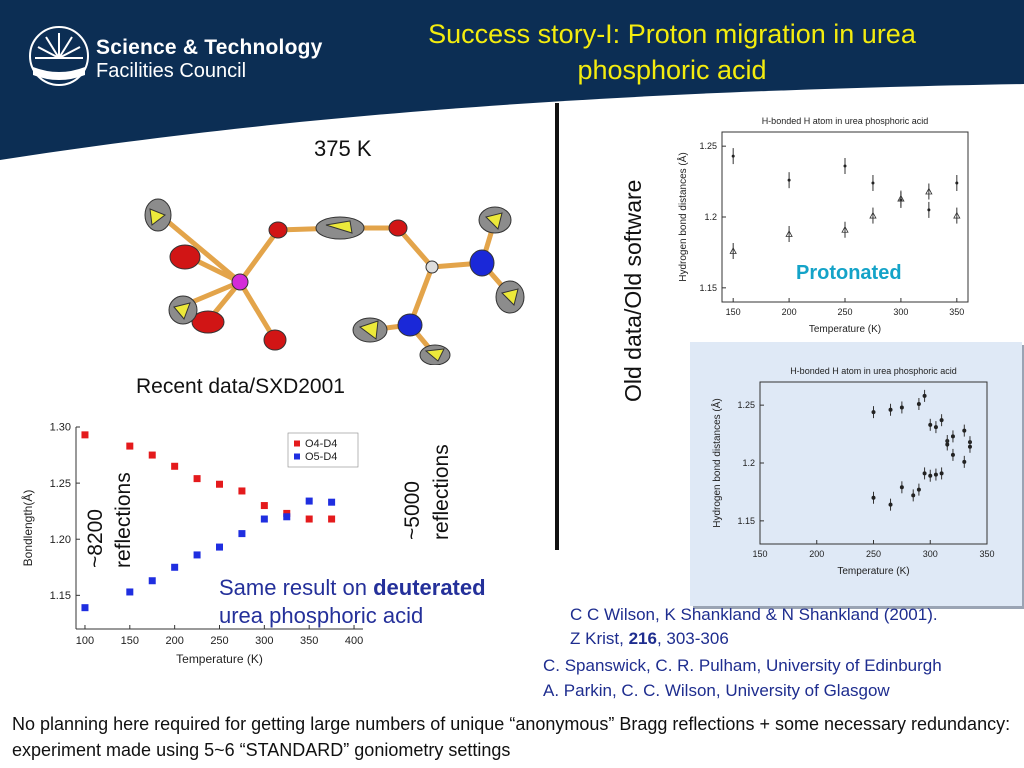  I want to click on y-tick-label: 1.30, so click(60, 428).